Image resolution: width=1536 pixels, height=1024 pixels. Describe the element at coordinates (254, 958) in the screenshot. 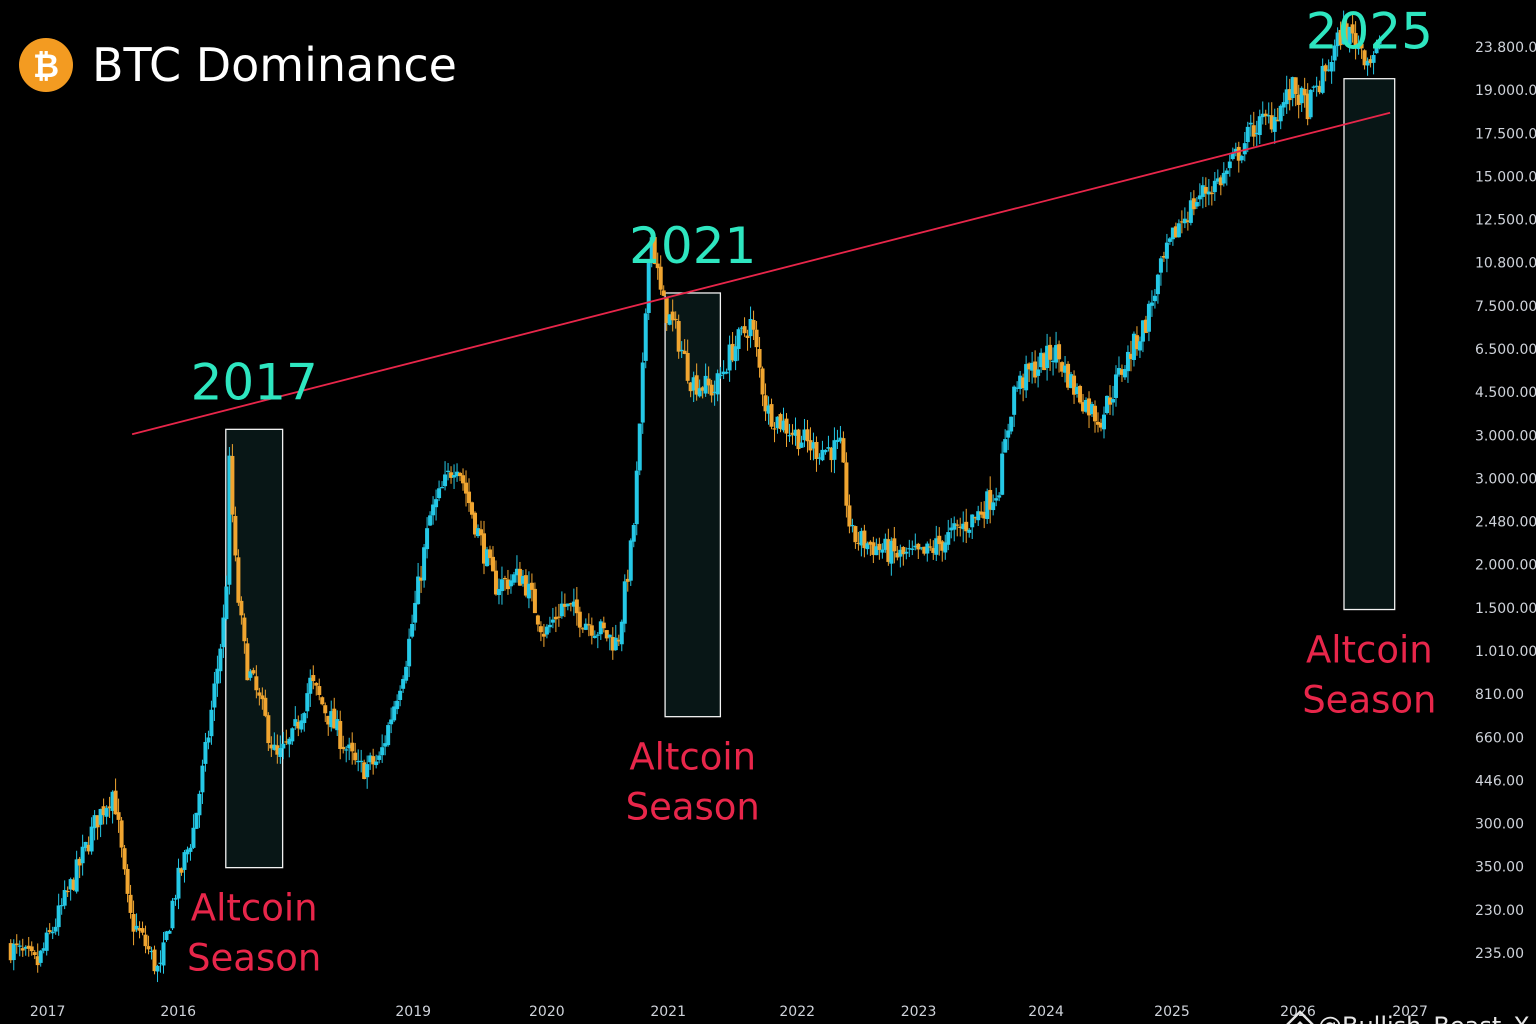

I see `season-label-2017-line2: Season` at that location.